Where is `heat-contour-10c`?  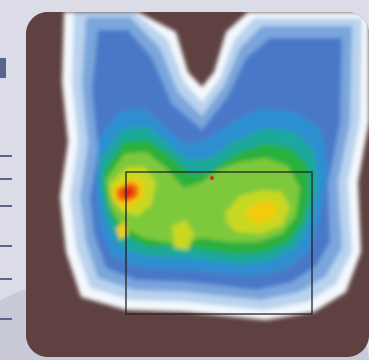 heat-contour-10c is located at coordinates (122, 231).